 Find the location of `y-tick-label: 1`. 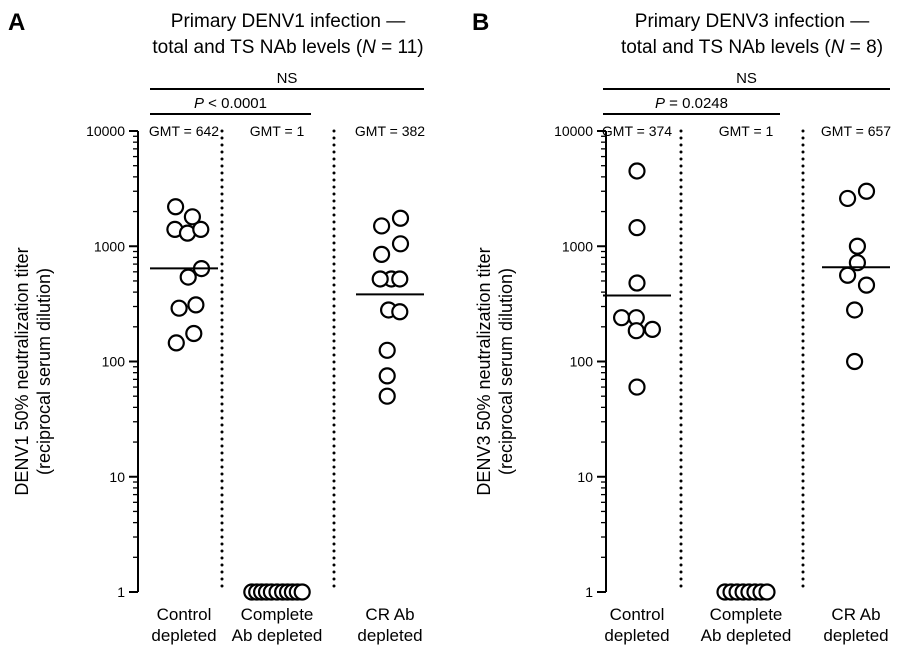

y-tick-label: 1 is located at coordinates (589, 592).